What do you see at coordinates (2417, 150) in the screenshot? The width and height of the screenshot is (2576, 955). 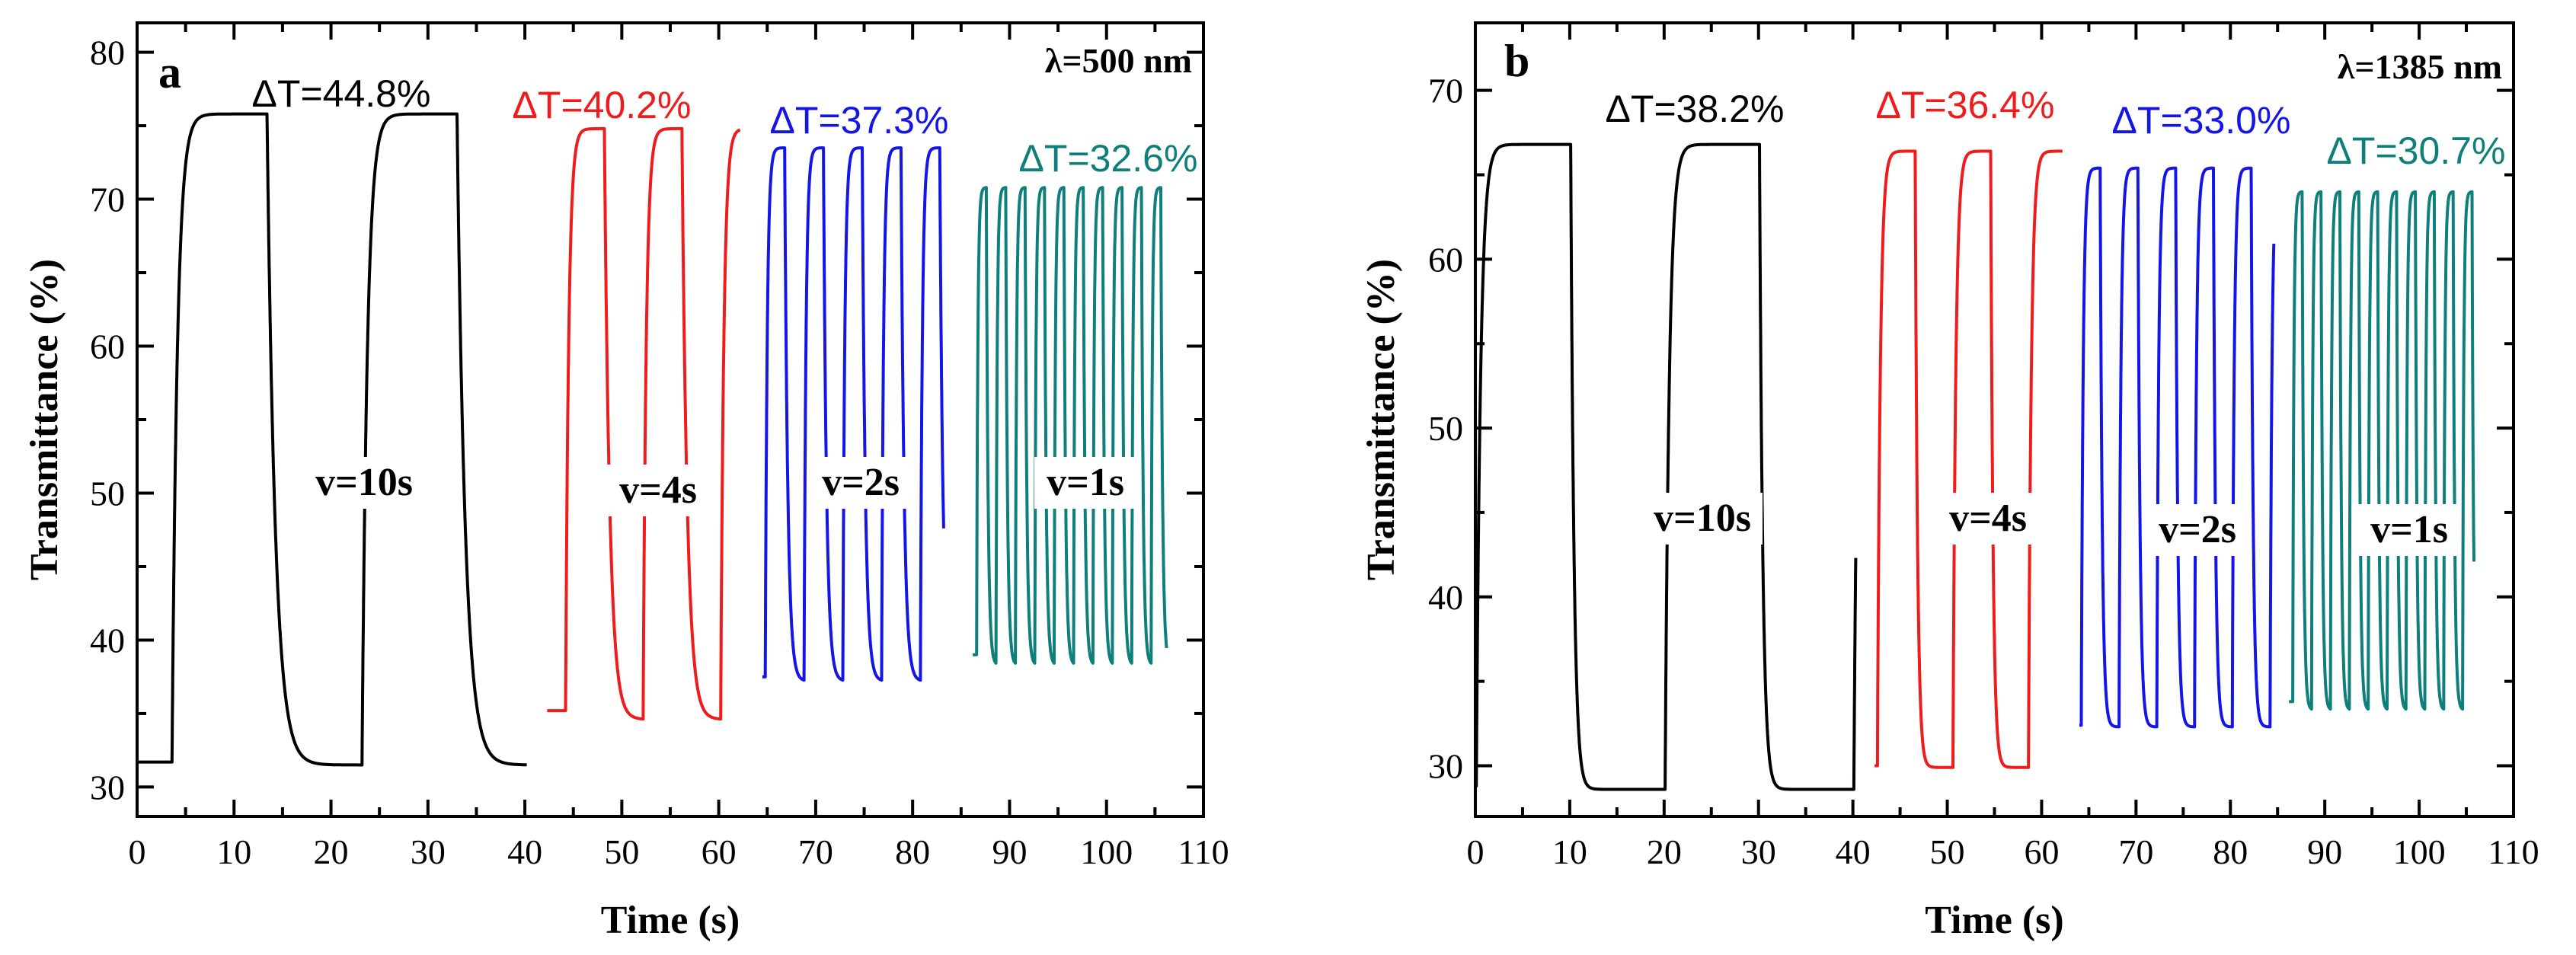 I see `delta-t-label: ΔT=30.7%` at bounding box center [2417, 150].